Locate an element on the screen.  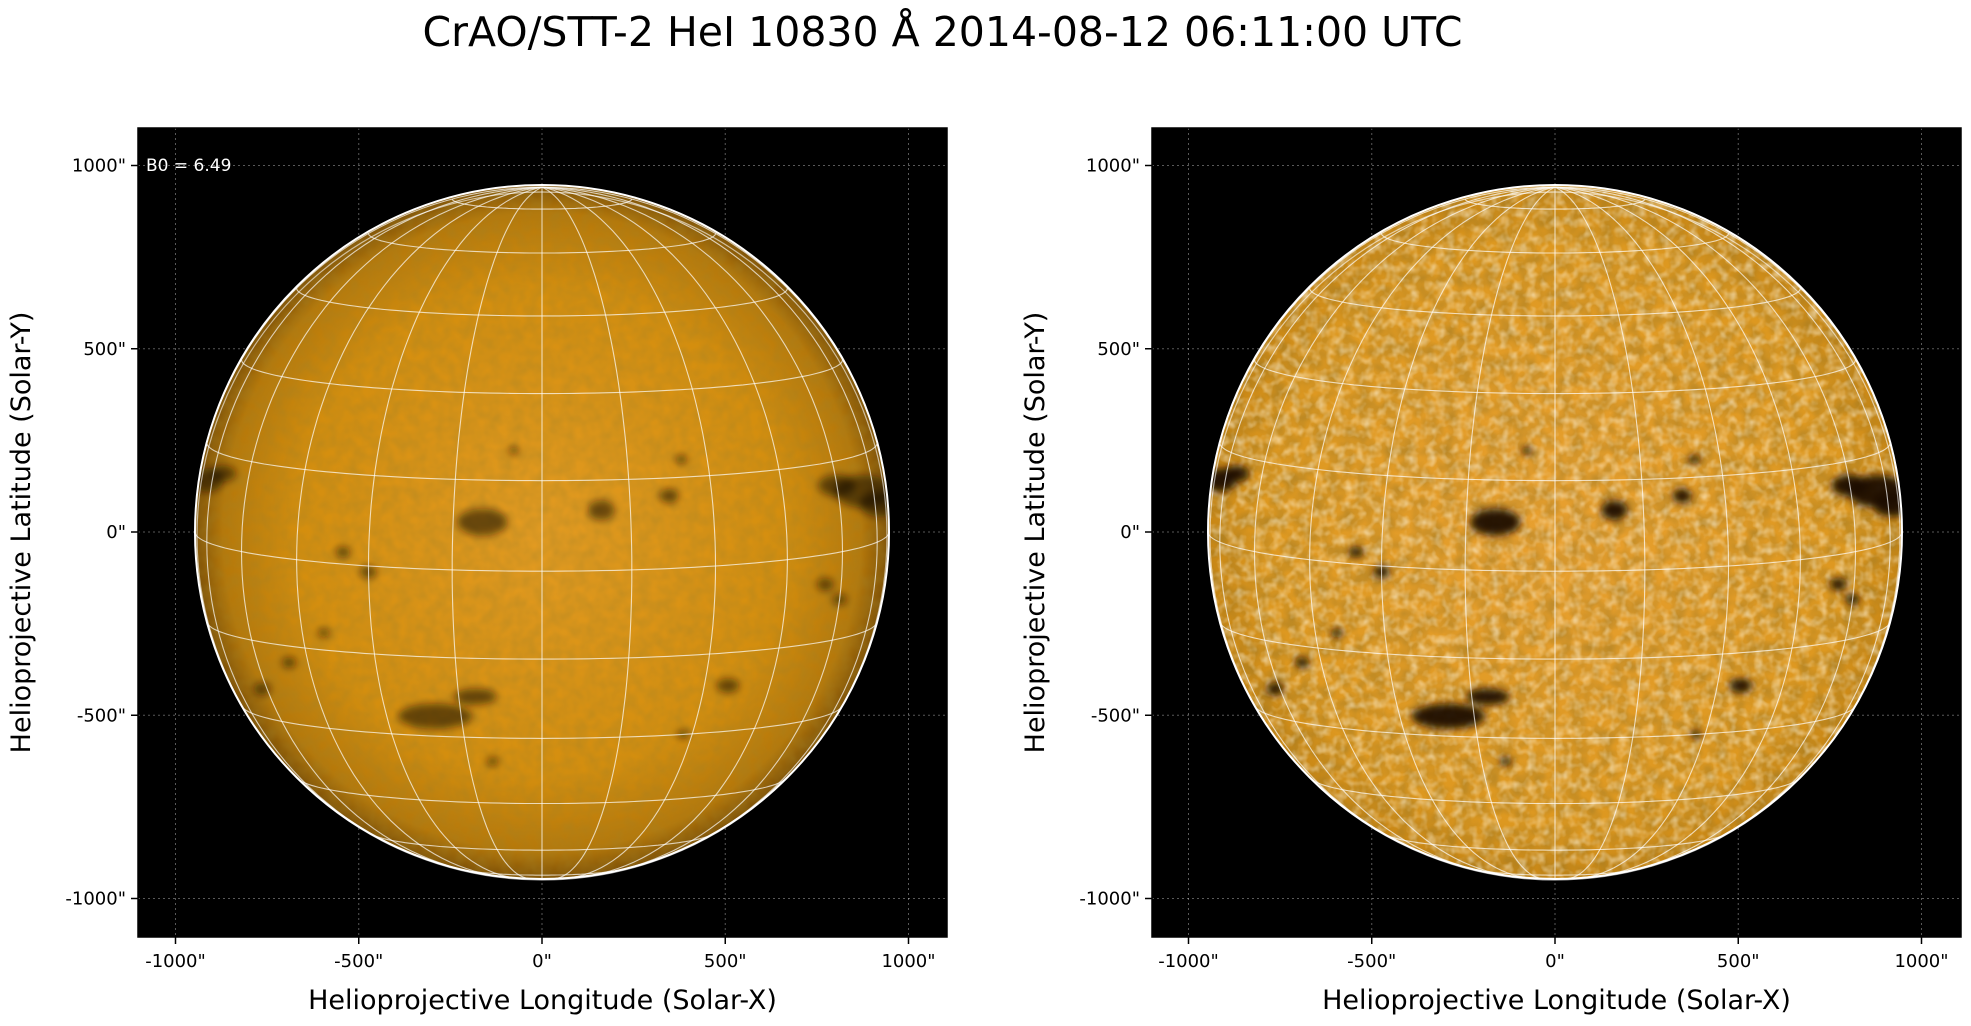
b0-annotation: B0 = 6.49 is located at coordinates (188, 166).